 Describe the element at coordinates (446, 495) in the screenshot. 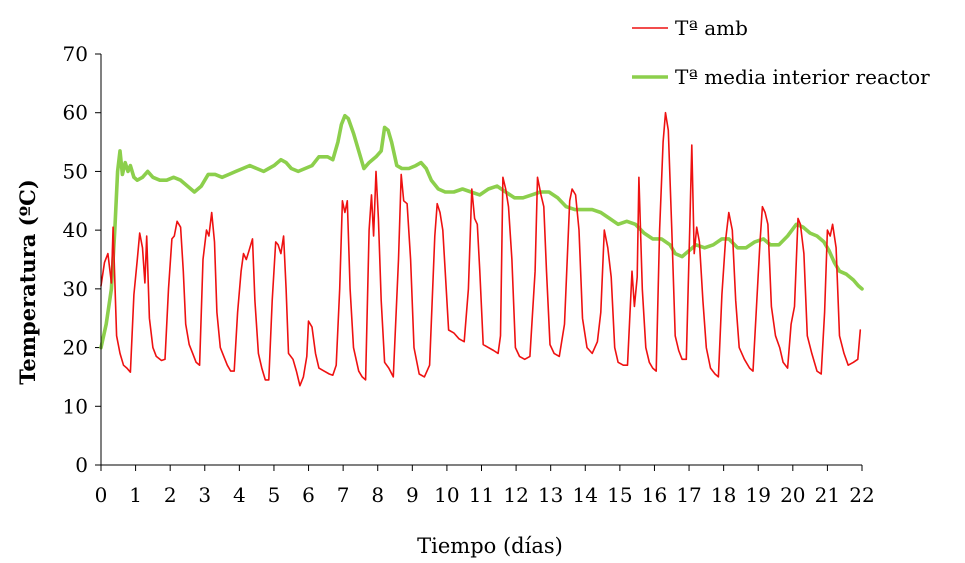

I see `x-tick-label: 10` at that location.